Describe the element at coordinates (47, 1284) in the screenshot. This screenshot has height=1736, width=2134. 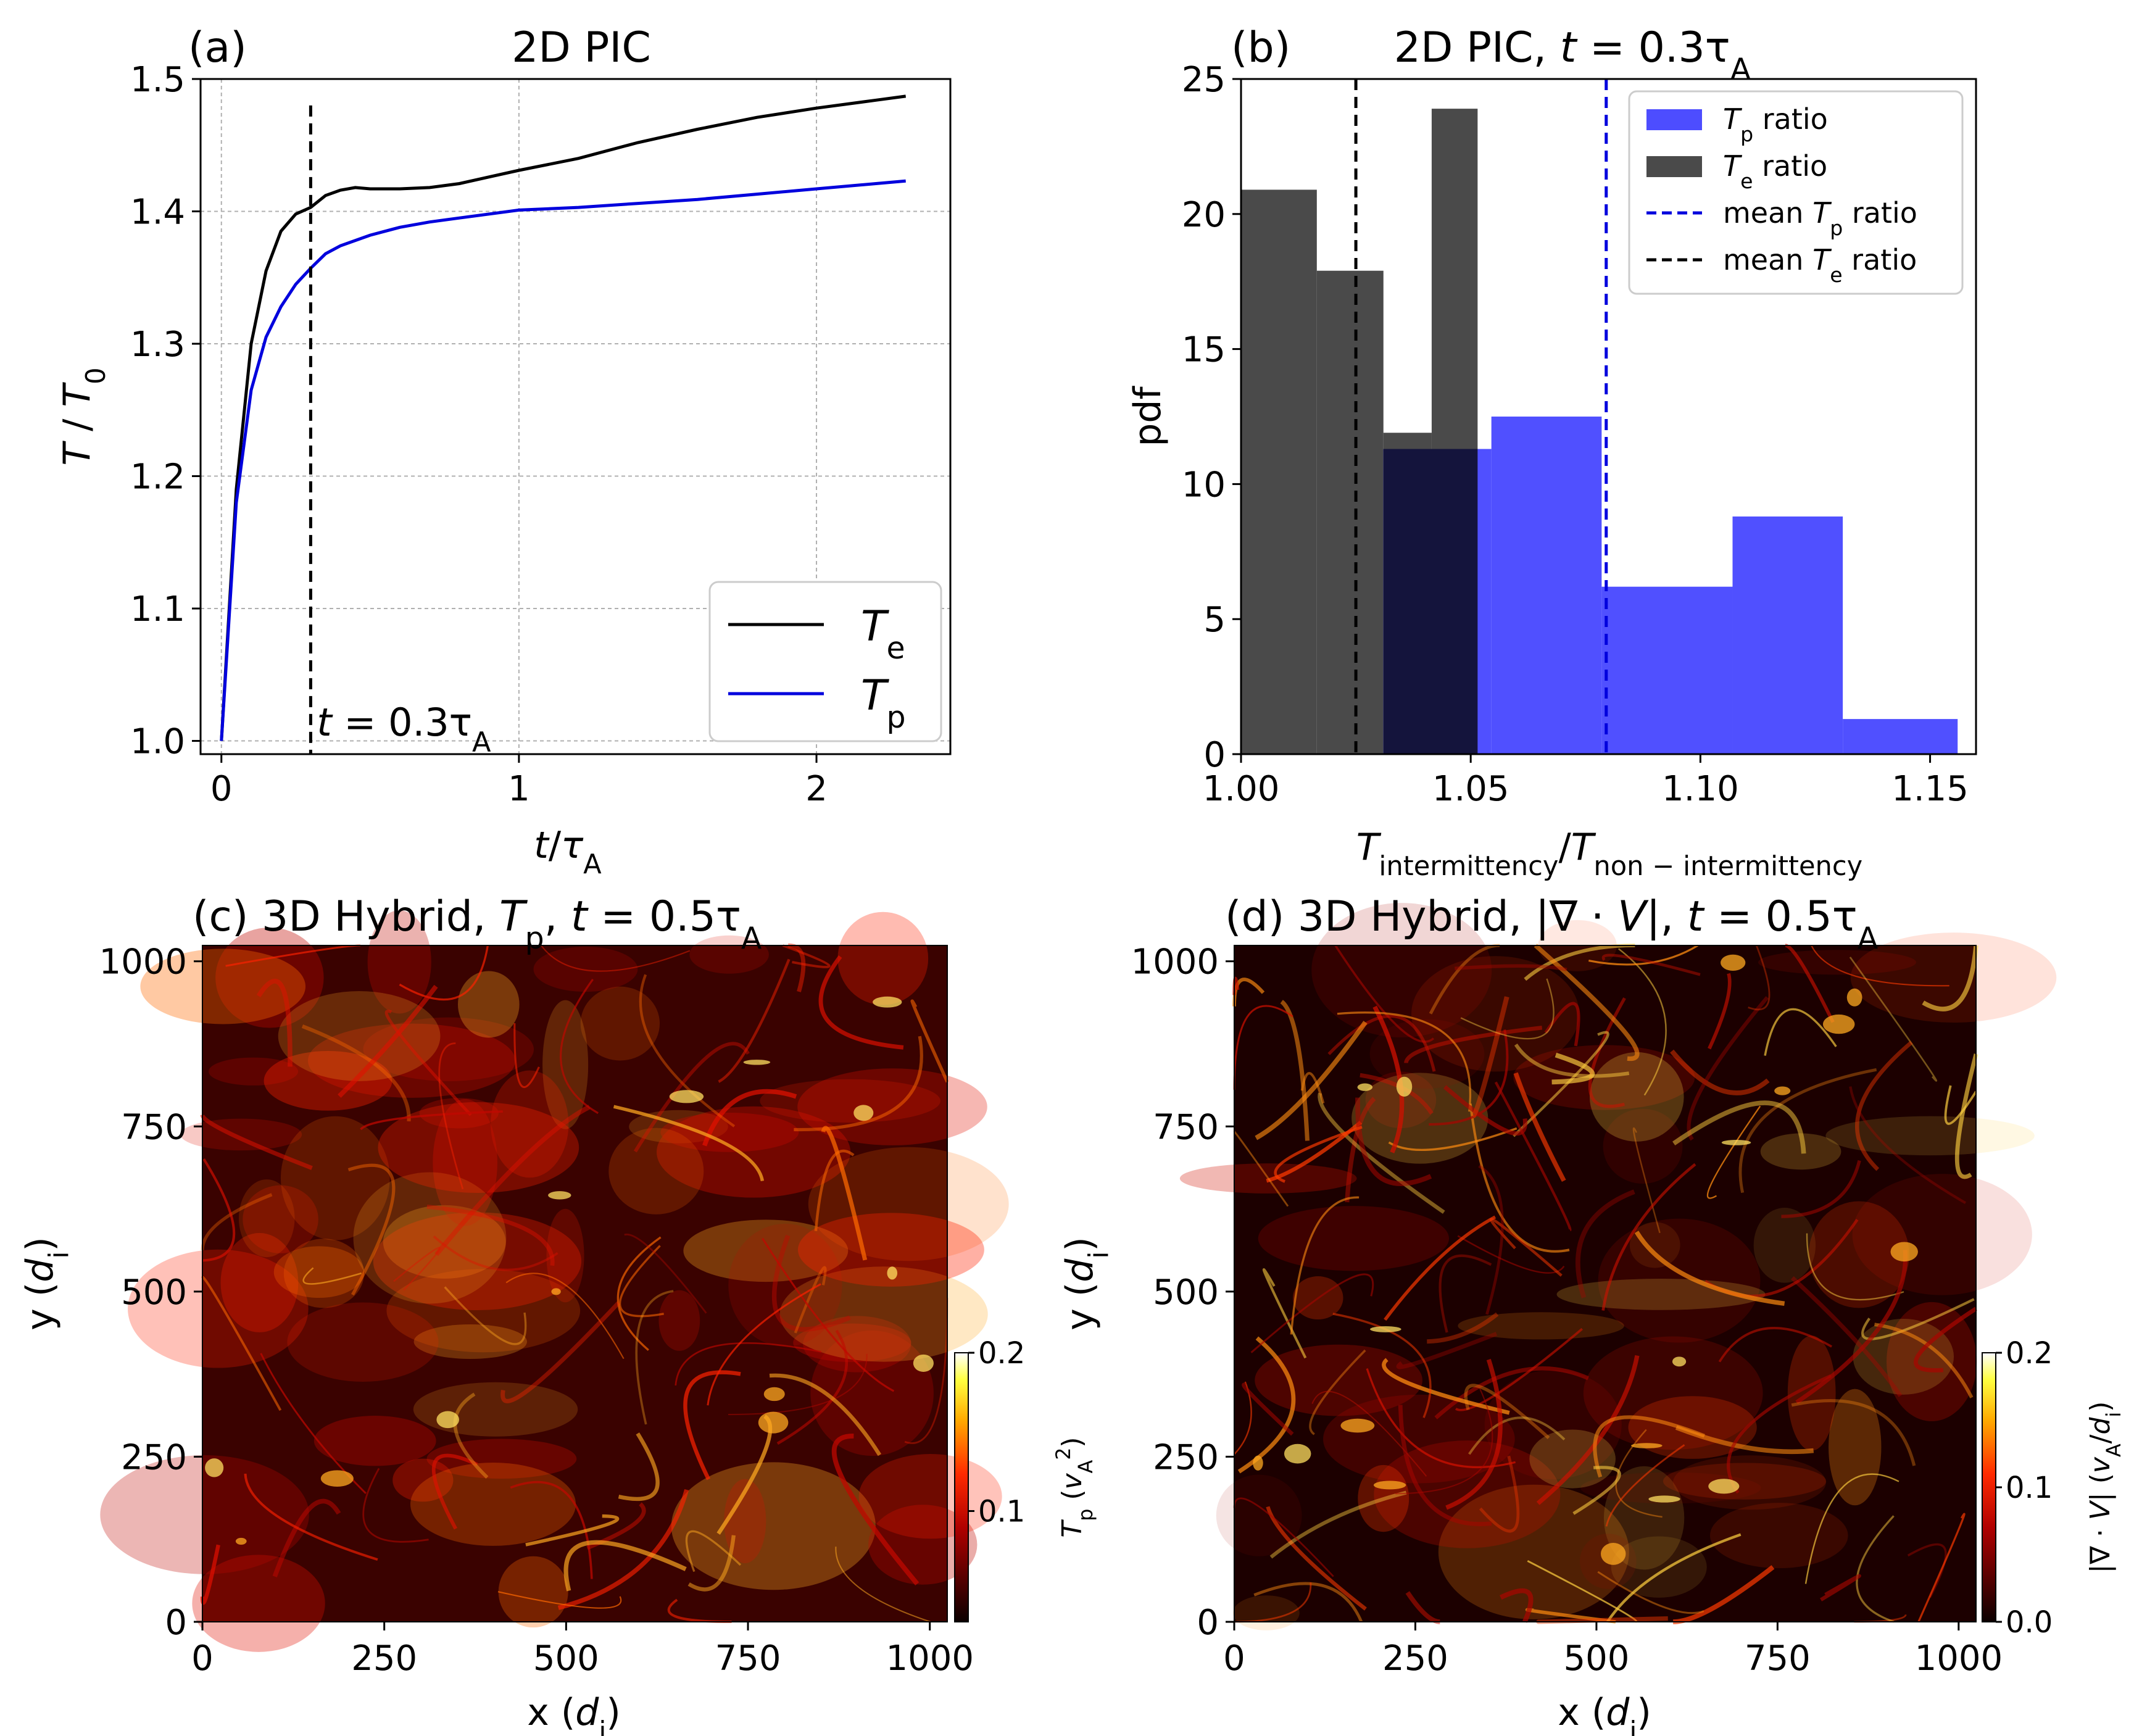
I see `y-axis-label: y (di)` at that location.